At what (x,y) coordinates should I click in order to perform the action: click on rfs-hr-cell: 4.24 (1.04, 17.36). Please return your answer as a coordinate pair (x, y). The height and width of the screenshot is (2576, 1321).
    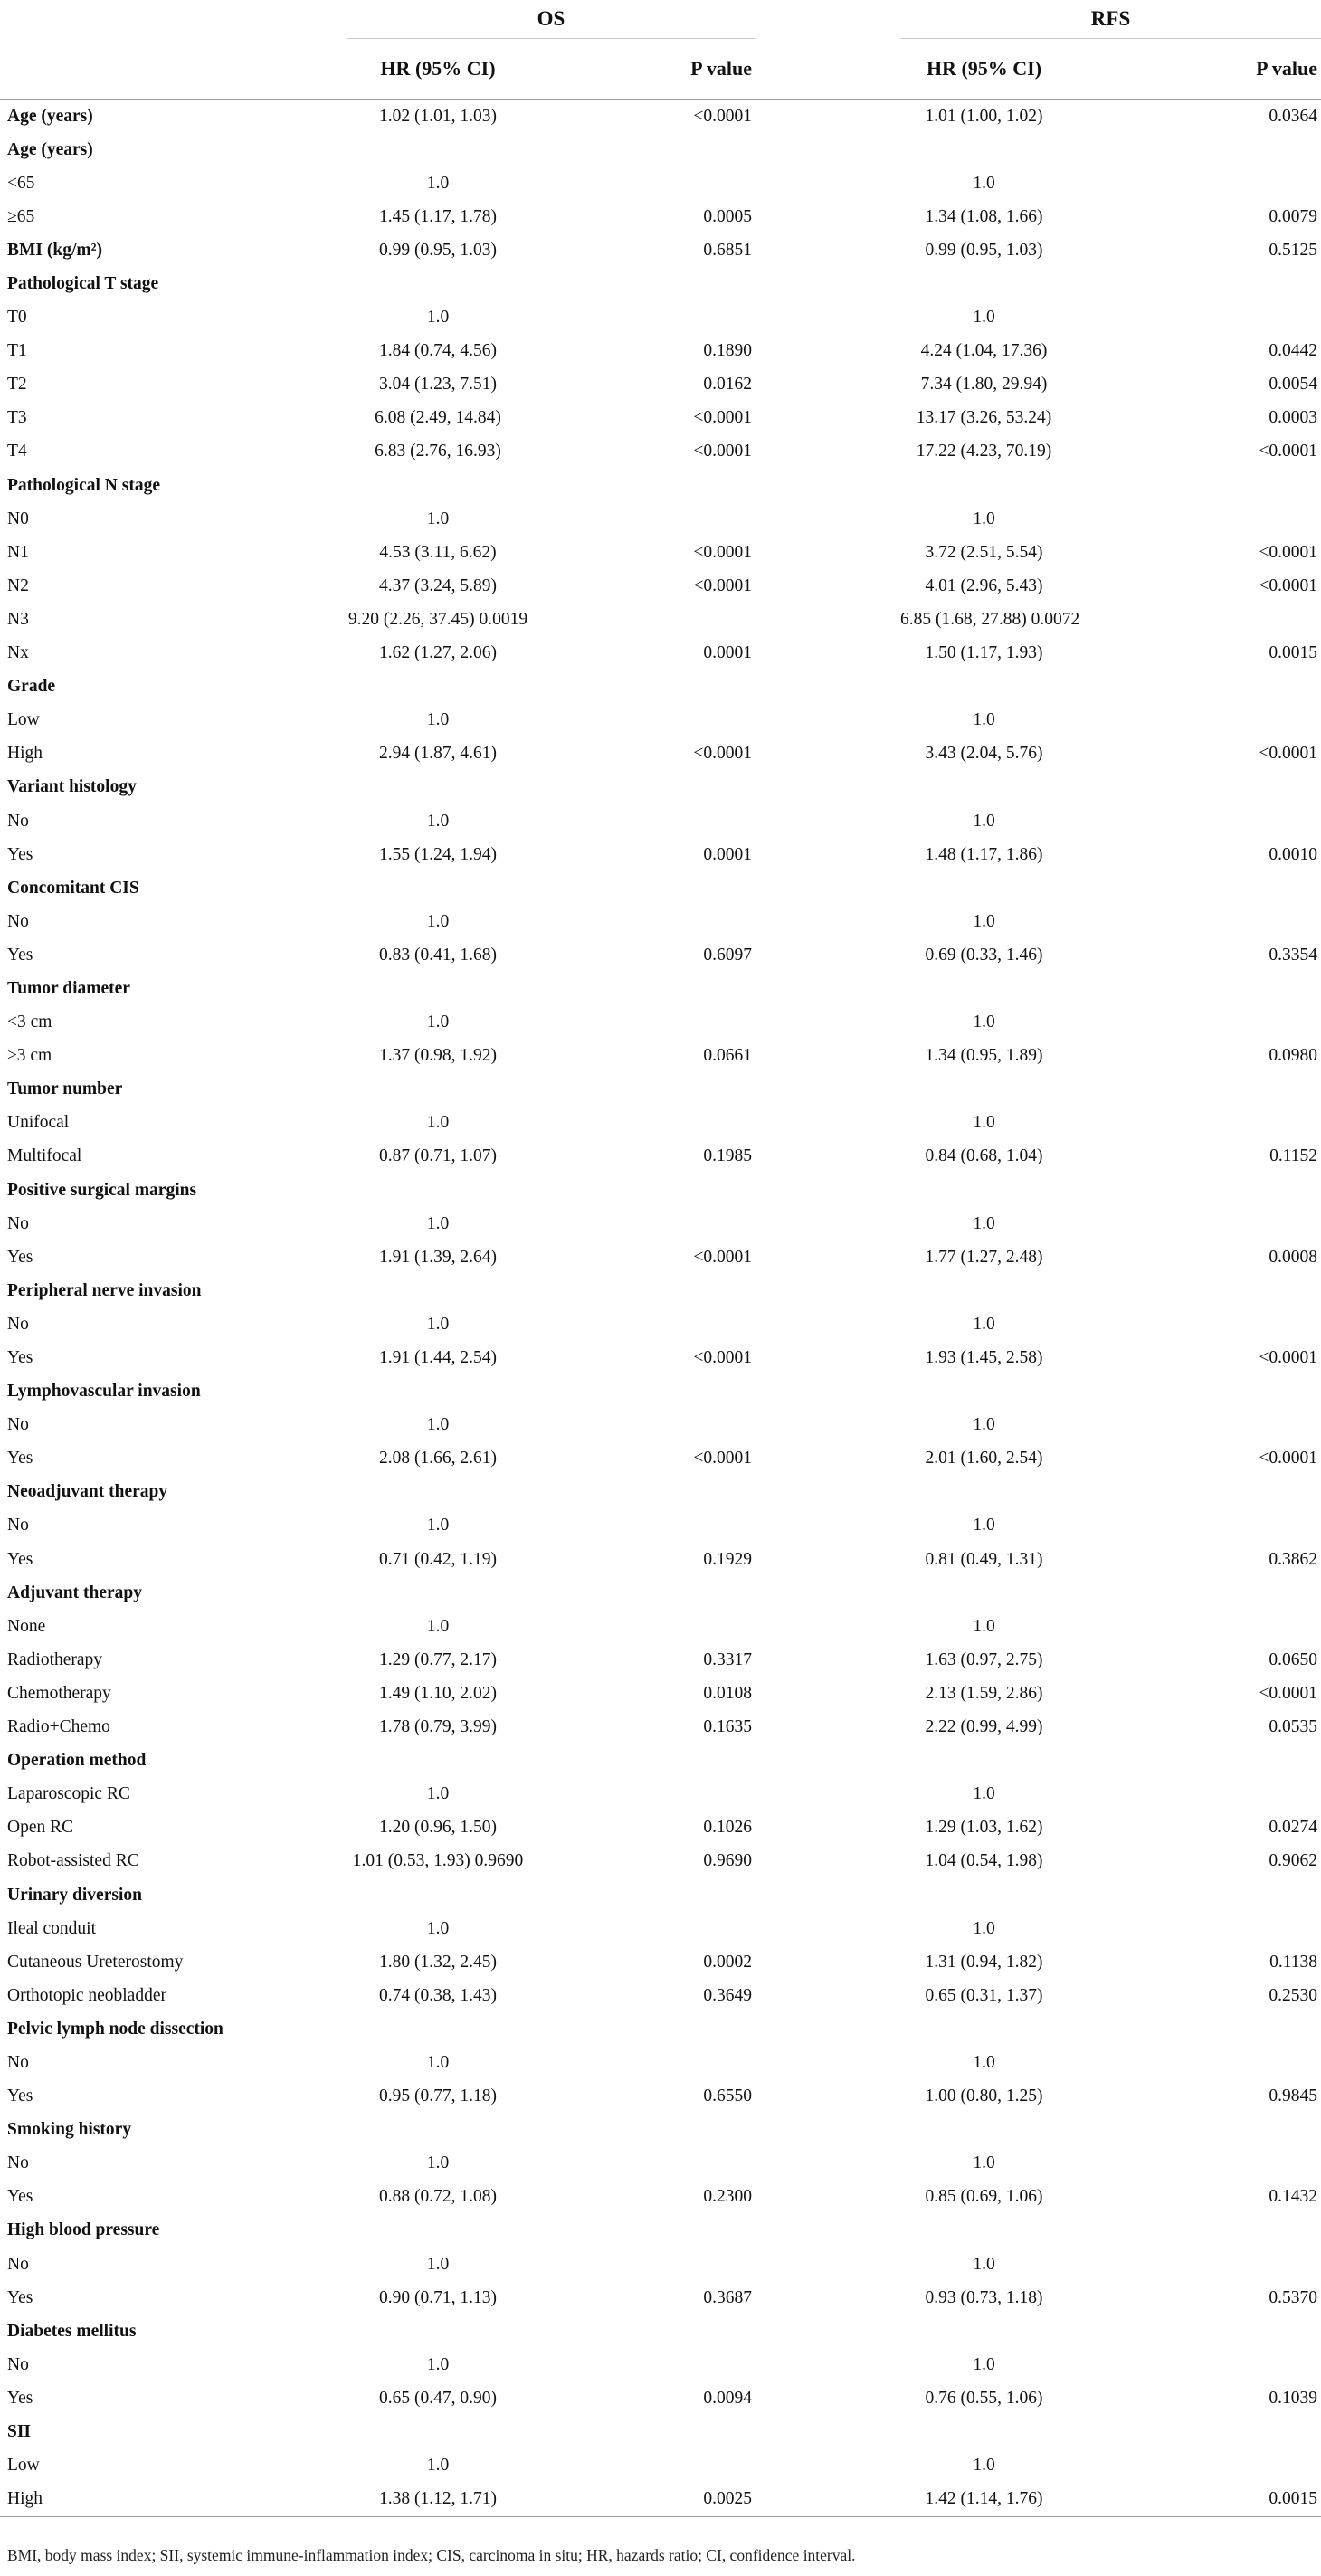
    Looking at the image, I should click on (984, 351).